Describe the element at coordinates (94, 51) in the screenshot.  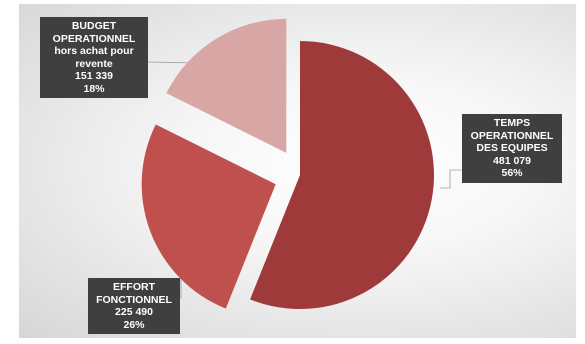
I see `data-label-budget-line-3: hors achat pour` at that location.